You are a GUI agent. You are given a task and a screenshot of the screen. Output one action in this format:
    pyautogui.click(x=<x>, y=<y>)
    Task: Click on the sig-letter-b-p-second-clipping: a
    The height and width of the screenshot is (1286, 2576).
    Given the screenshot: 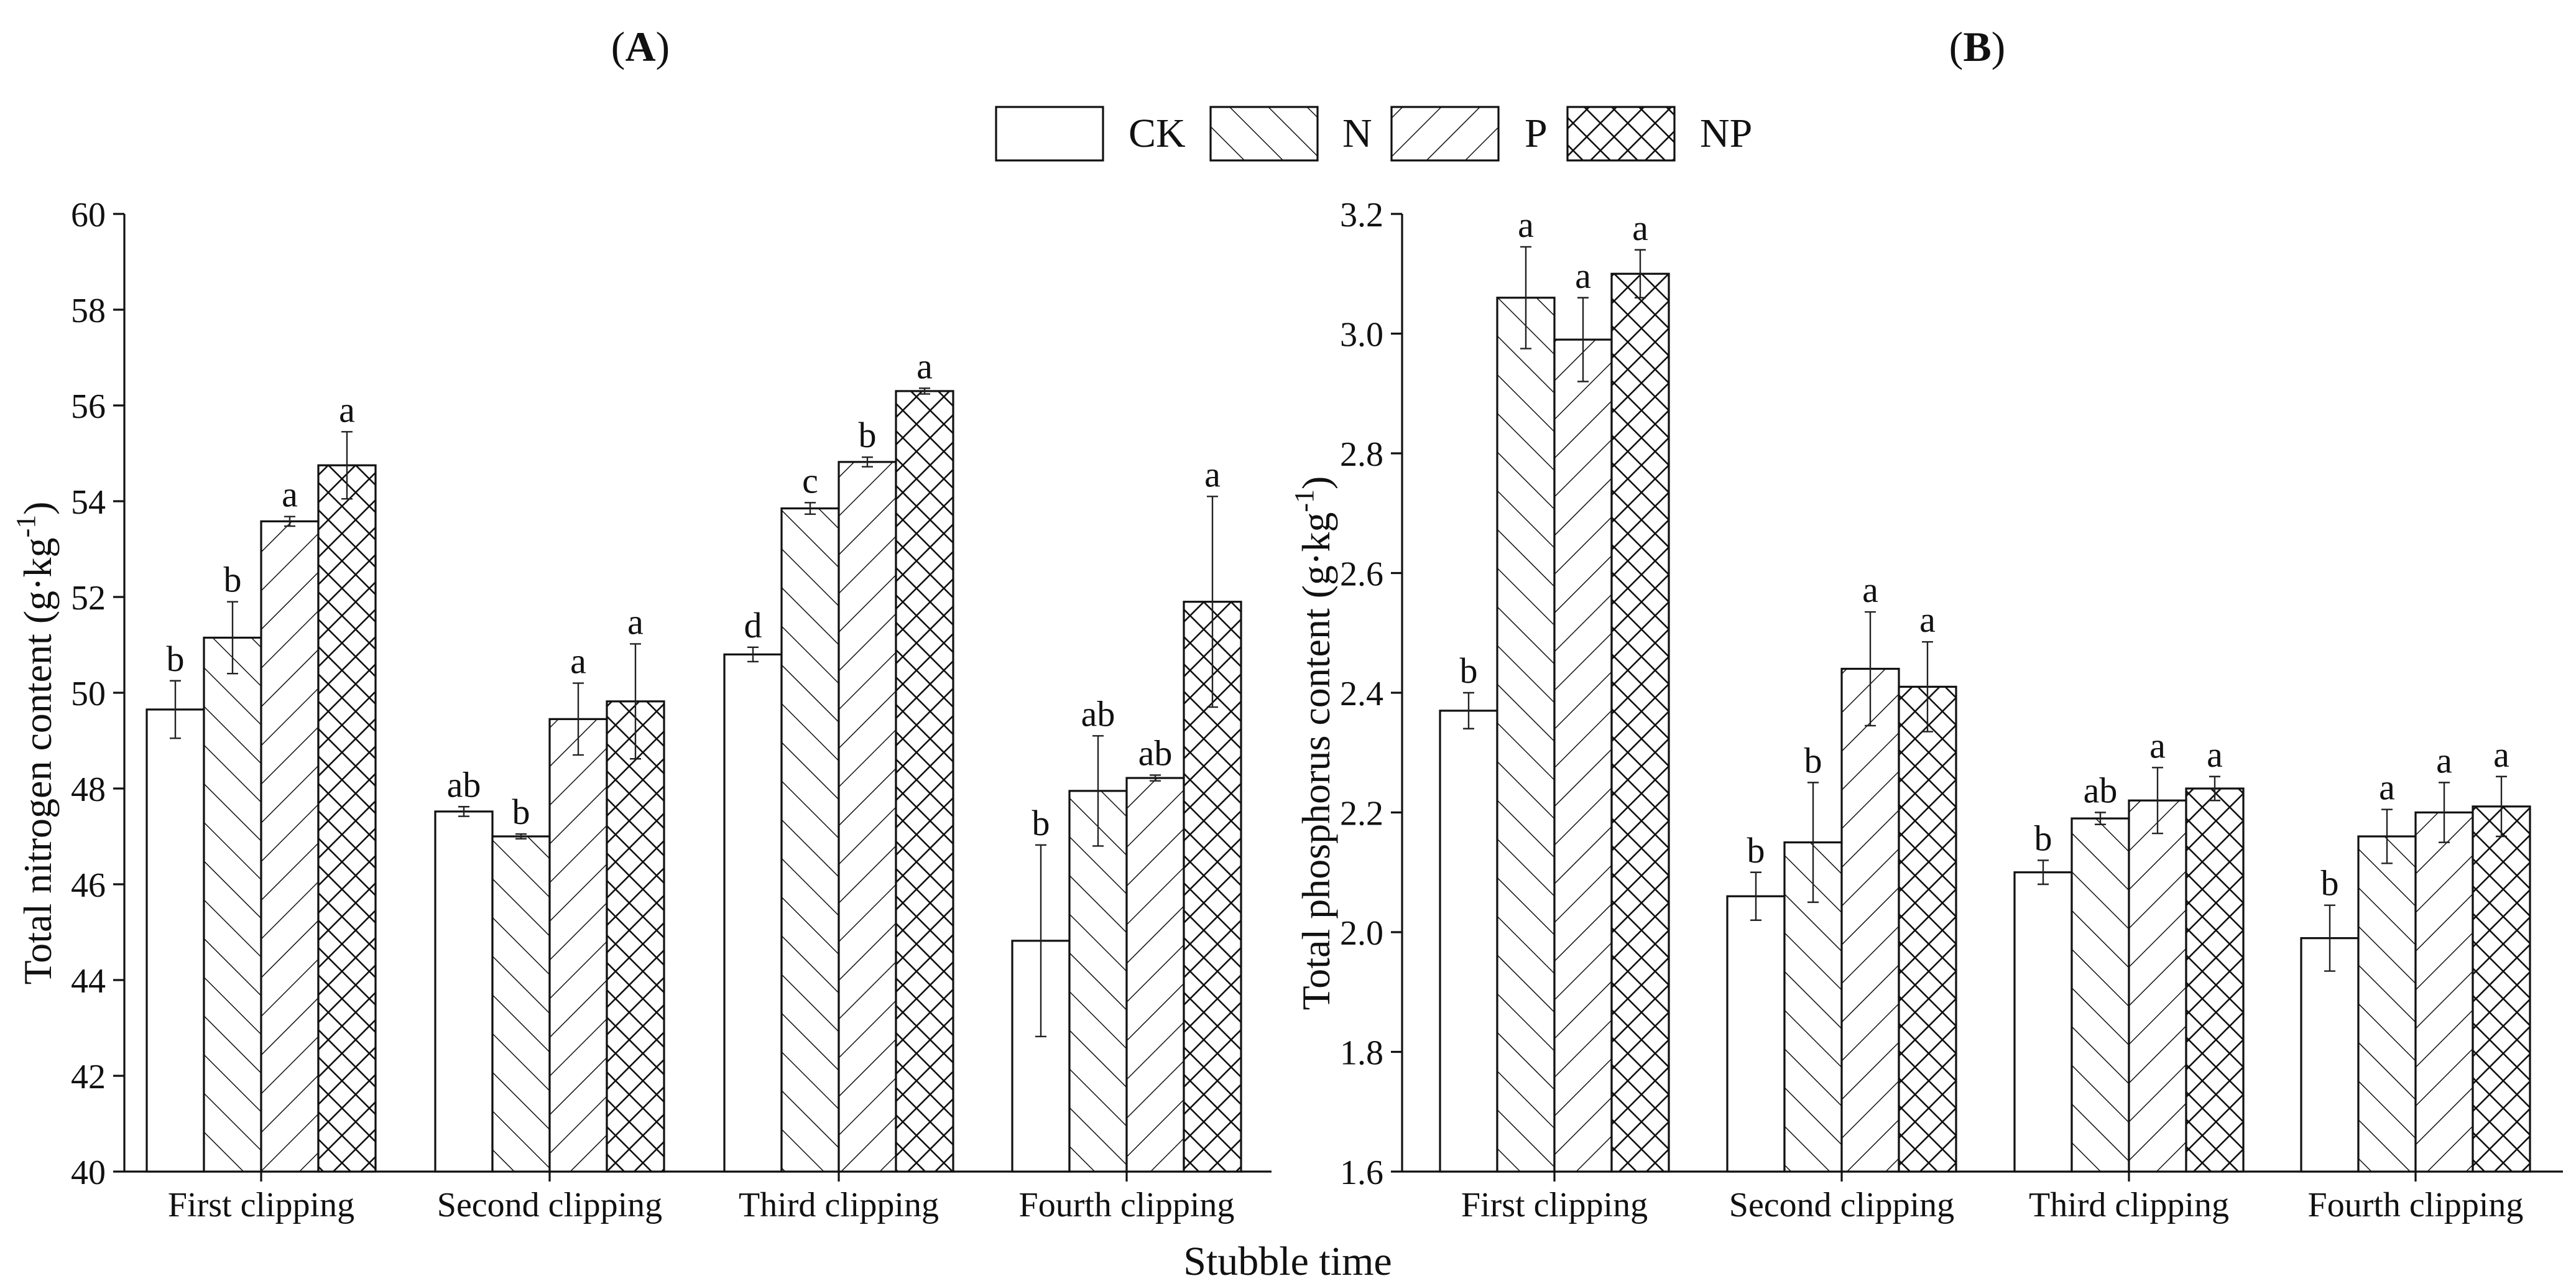 What is the action you would take?
    pyautogui.click(x=1870, y=590)
    